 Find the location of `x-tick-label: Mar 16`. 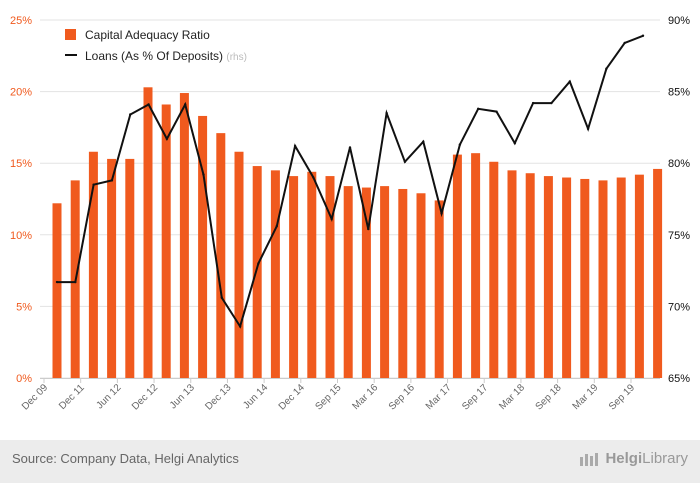

x-tick-label: Mar 16 is located at coordinates (366, 397).